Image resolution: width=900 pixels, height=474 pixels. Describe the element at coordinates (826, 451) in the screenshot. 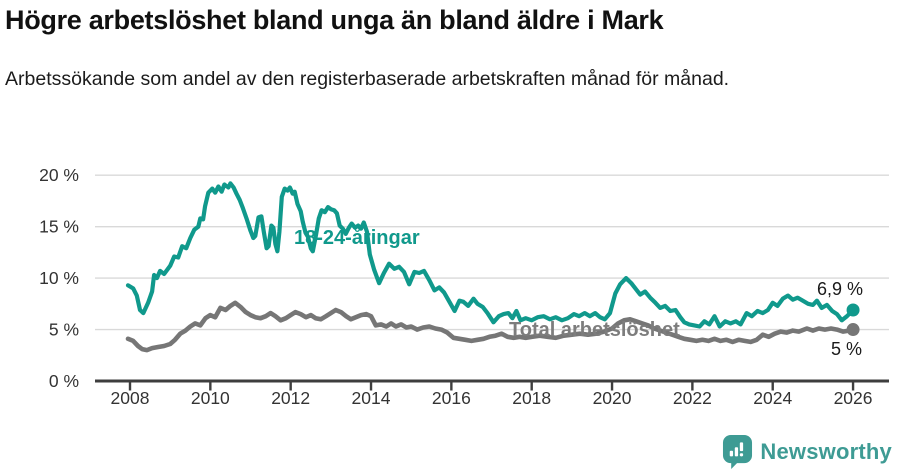

I see `newsworthy-wordmark: Newsworthy` at that location.